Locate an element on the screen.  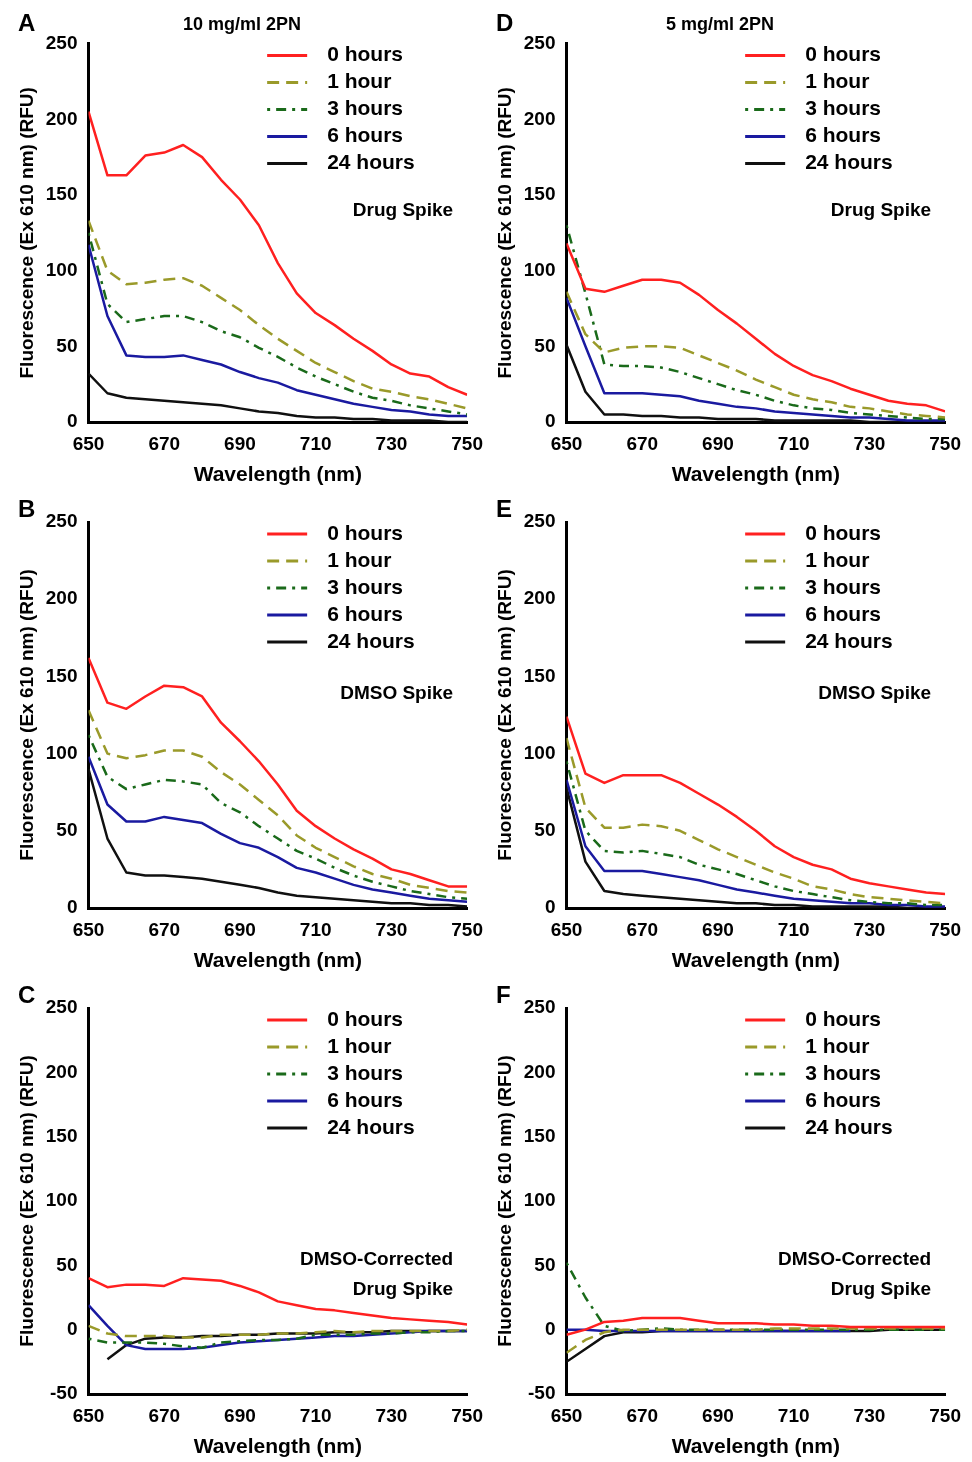
annotation: DMSO Spike is located at coordinates (397, 692).